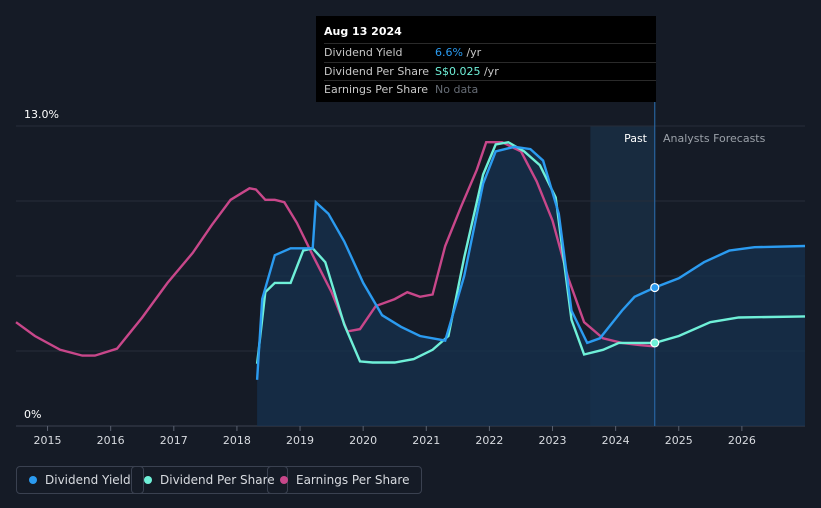 The height and width of the screenshot is (508, 821). I want to click on x-tick-label: 2021, so click(426, 440).